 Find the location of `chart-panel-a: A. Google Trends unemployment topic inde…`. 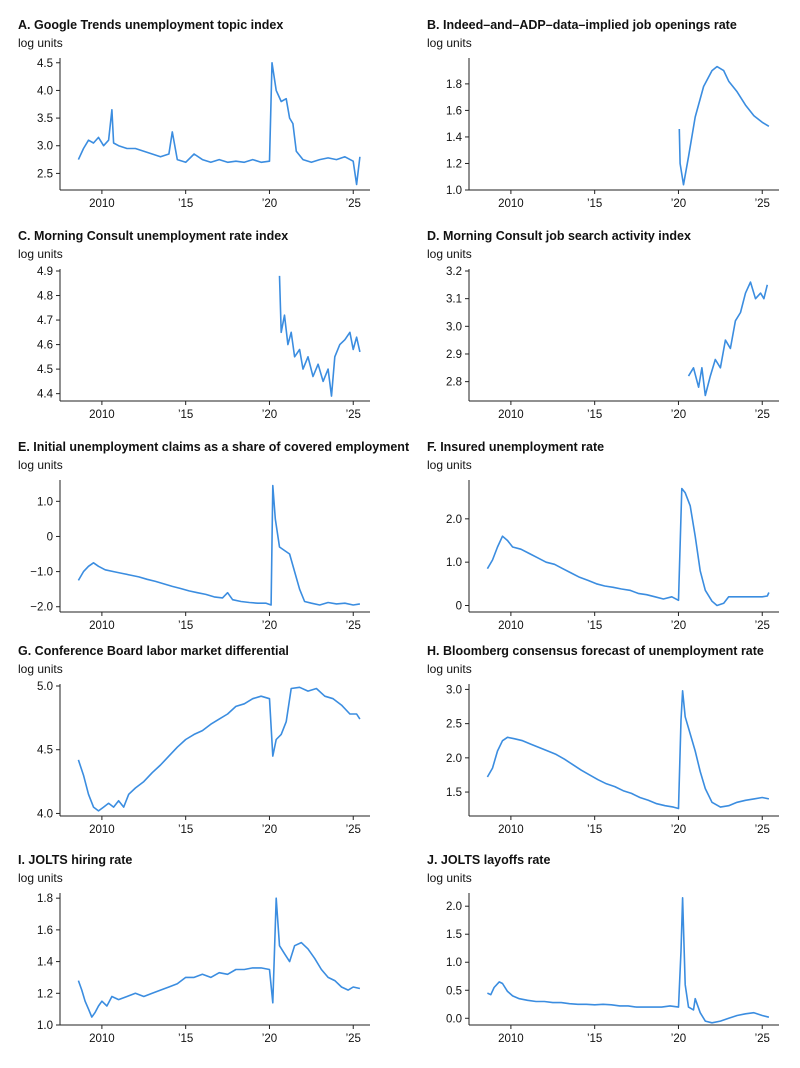

chart-panel-a: A. Google Trends unemployment topic inde… is located at coordinates (213, 123).